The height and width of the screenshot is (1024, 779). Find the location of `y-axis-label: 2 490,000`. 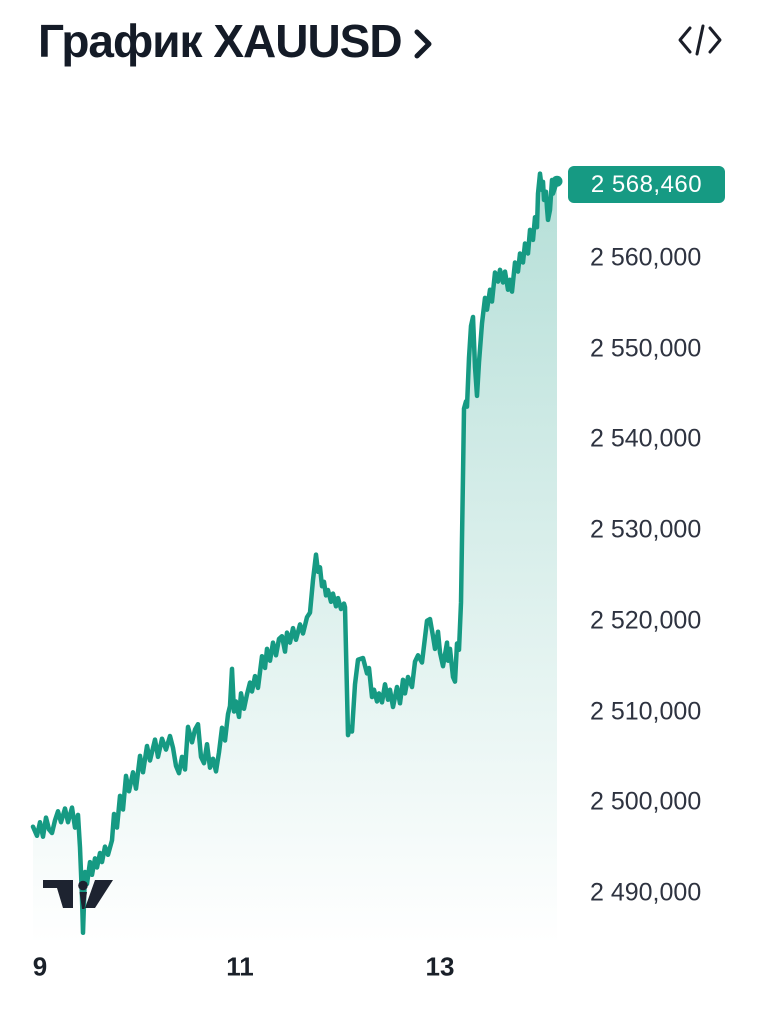

y-axis-label: 2 490,000 is located at coordinates (646, 892).